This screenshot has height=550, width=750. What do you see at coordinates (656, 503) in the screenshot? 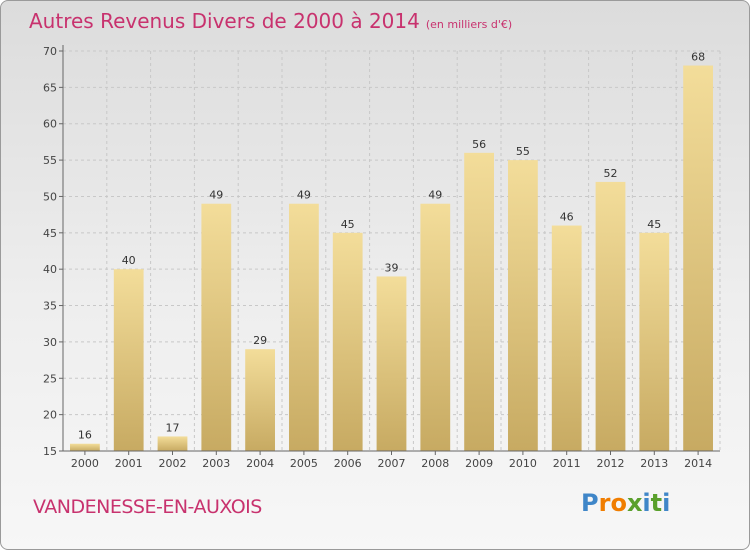
I see `logo-letter: t` at bounding box center [656, 503].